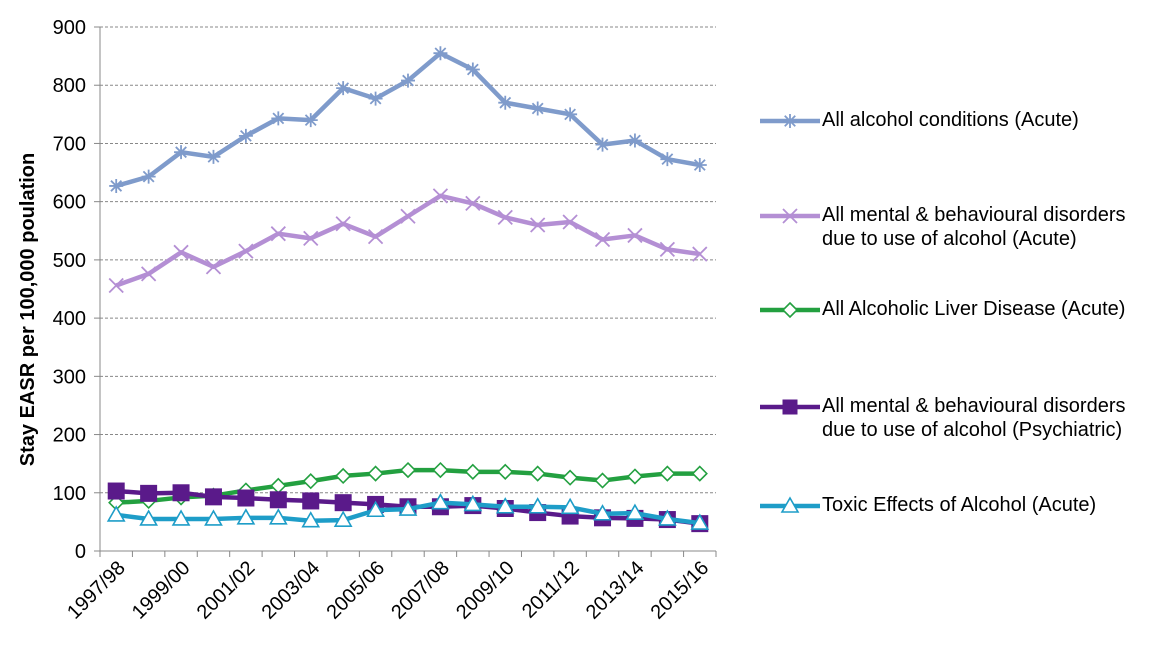 The width and height of the screenshot is (1154, 648). Describe the element at coordinates (551, 590) in the screenshot. I see `x-tick-label: 2011/12` at that location.